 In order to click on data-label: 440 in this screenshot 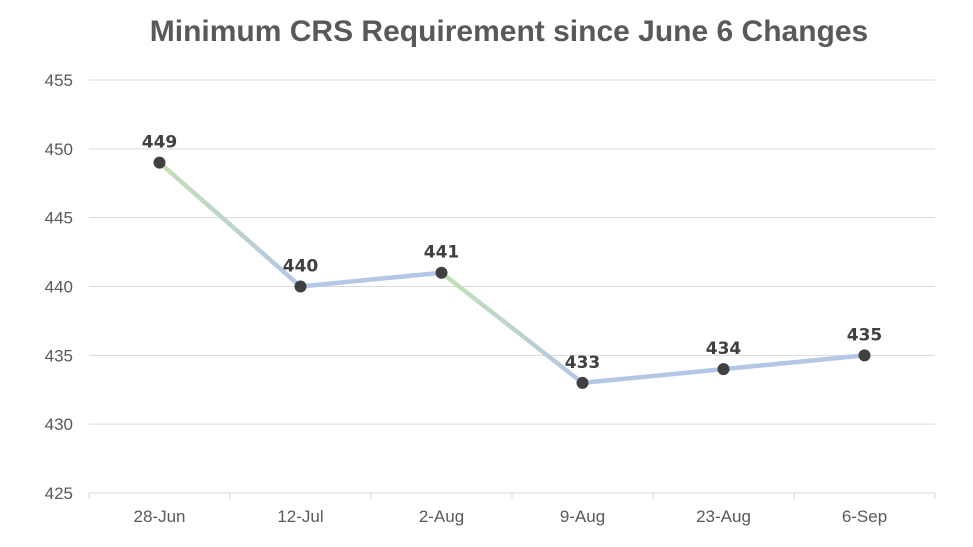, I will do `click(301, 267)`.